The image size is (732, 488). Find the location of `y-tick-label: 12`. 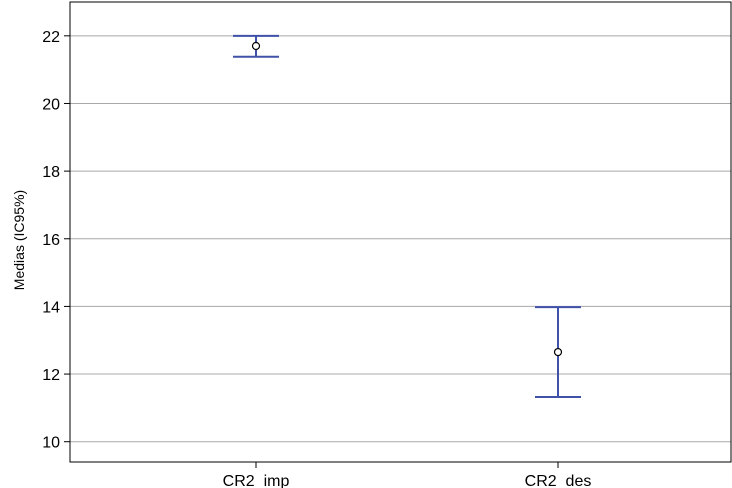

y-tick-label: 12 is located at coordinates (51, 375).